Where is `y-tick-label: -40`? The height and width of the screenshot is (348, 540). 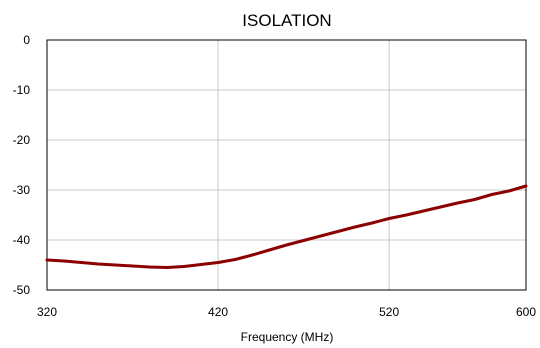
y-tick-label: -40 is located at coordinates (22, 240).